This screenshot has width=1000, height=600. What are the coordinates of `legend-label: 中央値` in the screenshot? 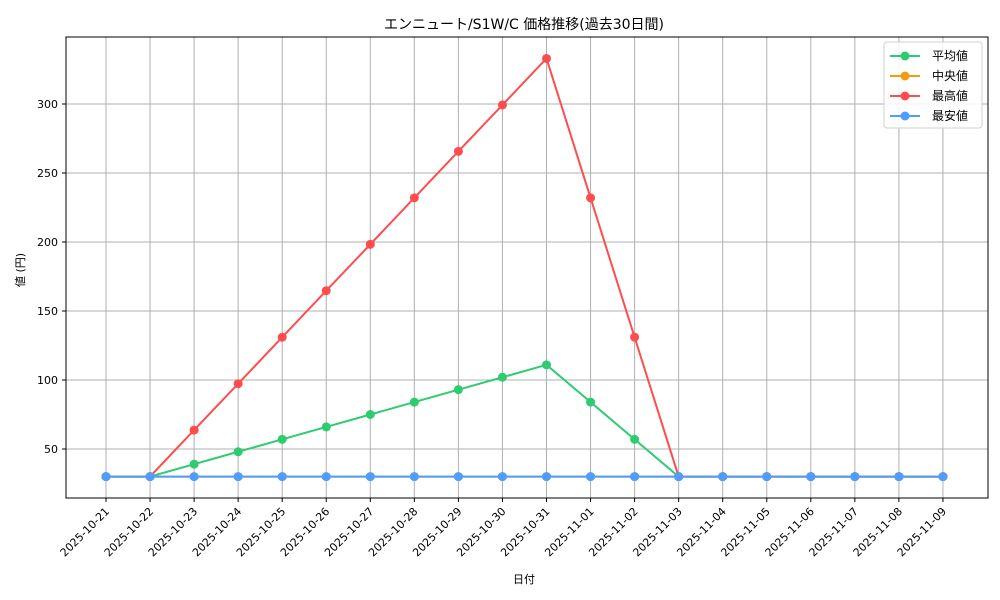 It's located at (950, 75).